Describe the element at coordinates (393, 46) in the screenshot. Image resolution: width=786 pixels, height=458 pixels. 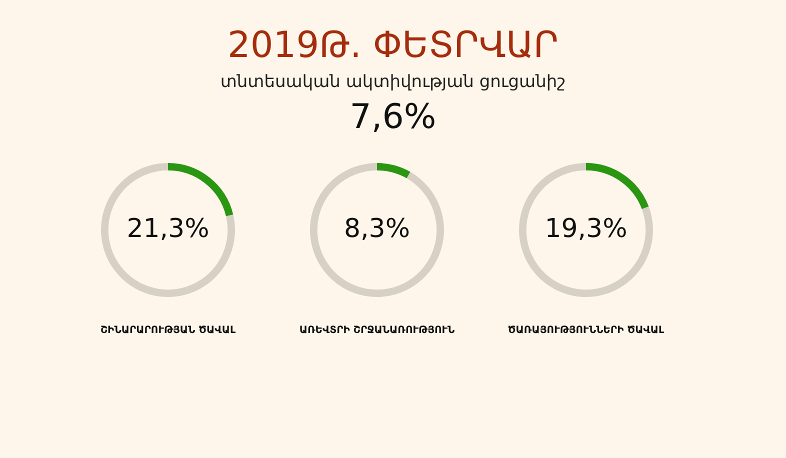
I see `text: 2019Թ. ՓԵՏՐՎԱՐ` at that location.